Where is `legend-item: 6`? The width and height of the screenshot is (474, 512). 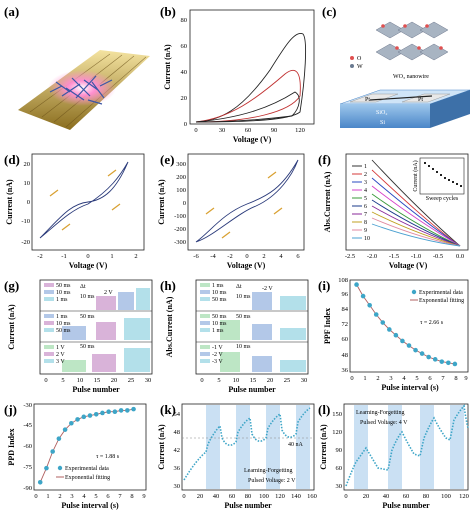
legend-item: 6 is located at coordinates (365, 207).